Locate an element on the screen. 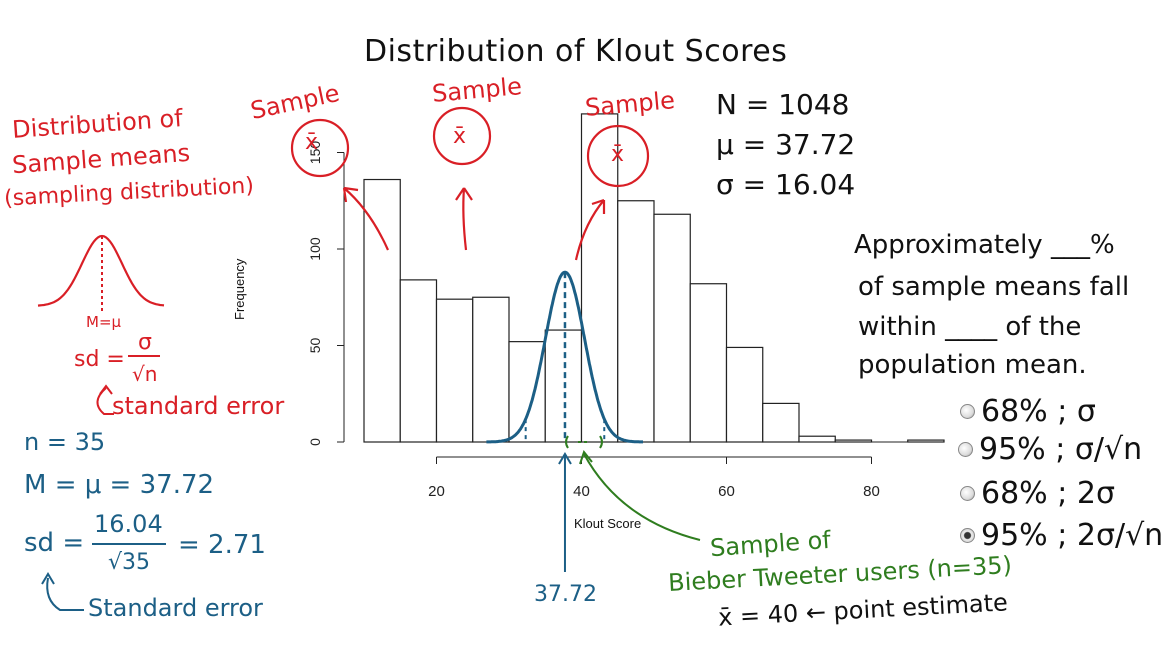 This screenshot has height=658, width=1169. x-tick-label: 80 is located at coordinates (871, 491).